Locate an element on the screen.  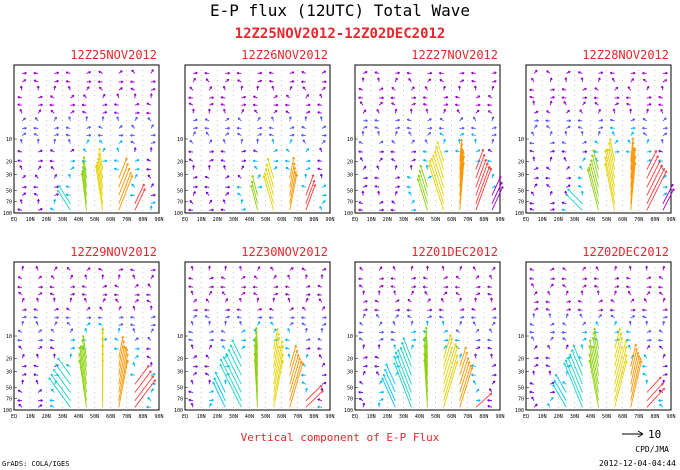
y-tick-label: 30 is located at coordinates (9, 175).